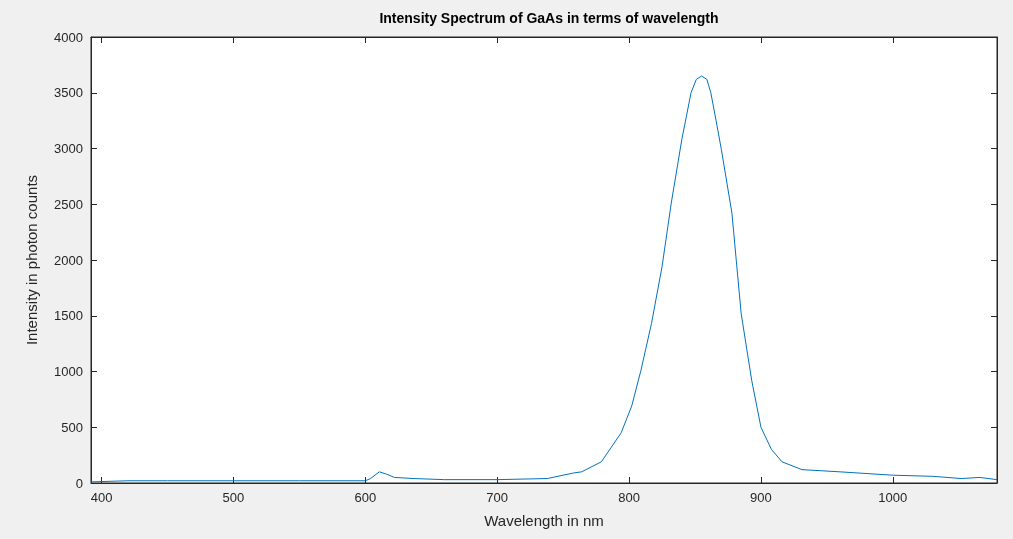  Describe the element at coordinates (68, 260) in the screenshot. I see `y-tick-label: 2000` at that location.